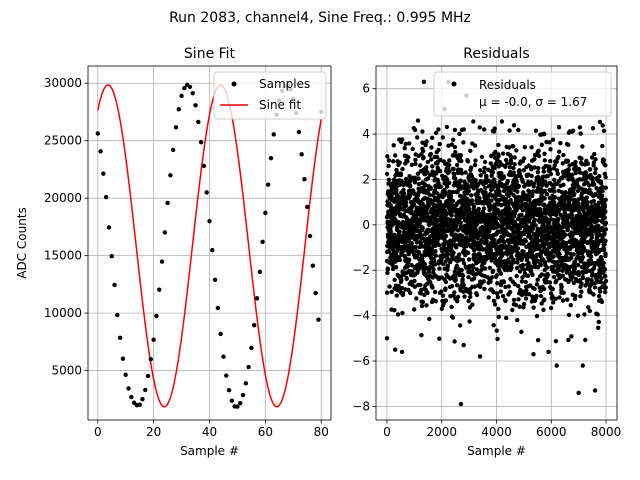  Describe the element at coordinates (556, 365) in the screenshot. I see `residual-outlier-point` at that location.